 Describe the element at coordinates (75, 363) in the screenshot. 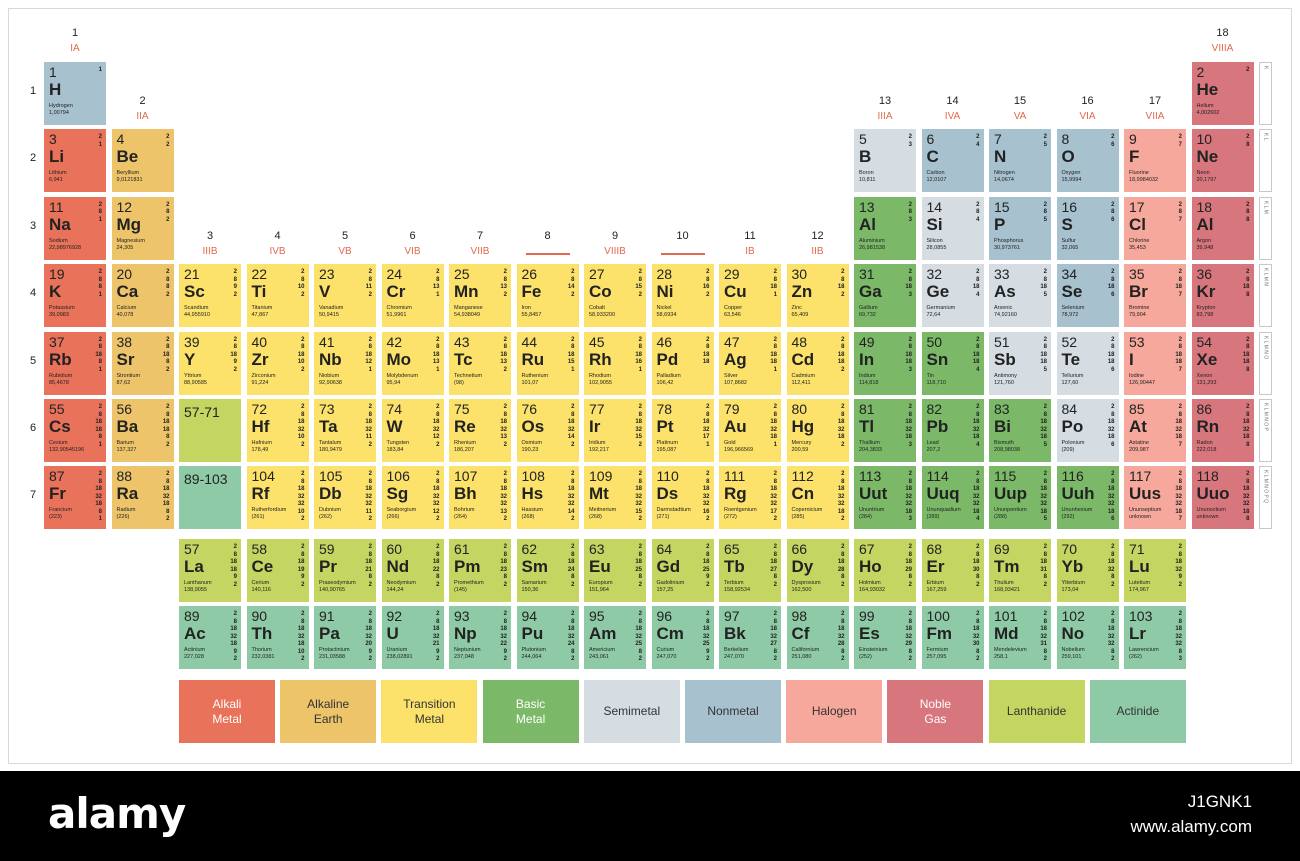

I see `element-cell-rb: 37 Rb Rubidium 85,4678 2 8 18 8 1` at that location.